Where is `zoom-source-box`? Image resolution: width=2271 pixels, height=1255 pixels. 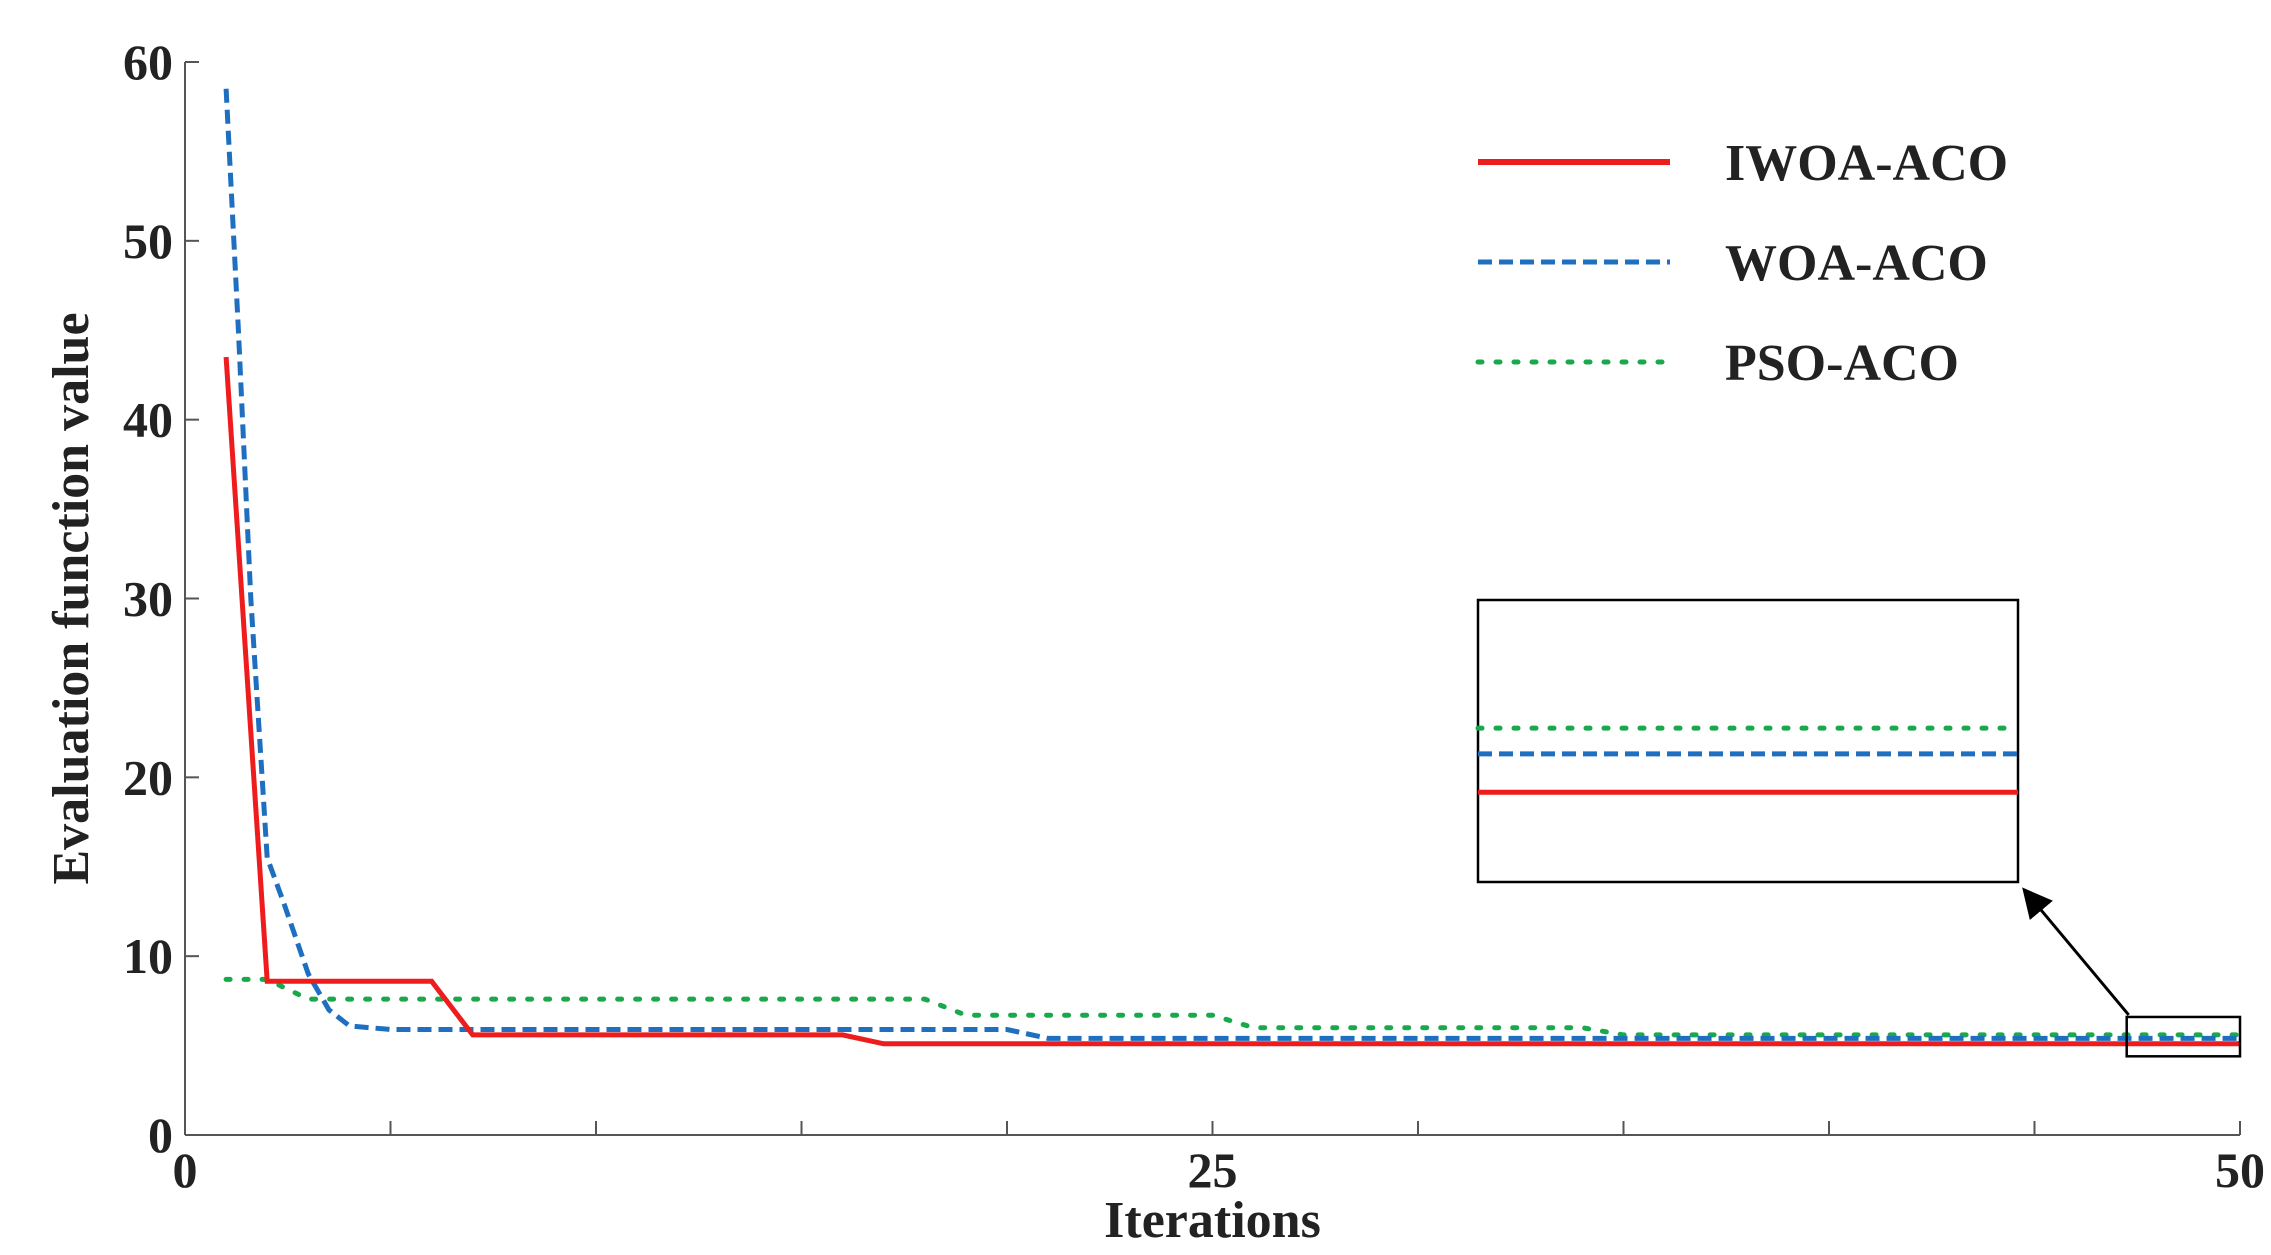
zoom-source-box is located at coordinates (2183, 1036).